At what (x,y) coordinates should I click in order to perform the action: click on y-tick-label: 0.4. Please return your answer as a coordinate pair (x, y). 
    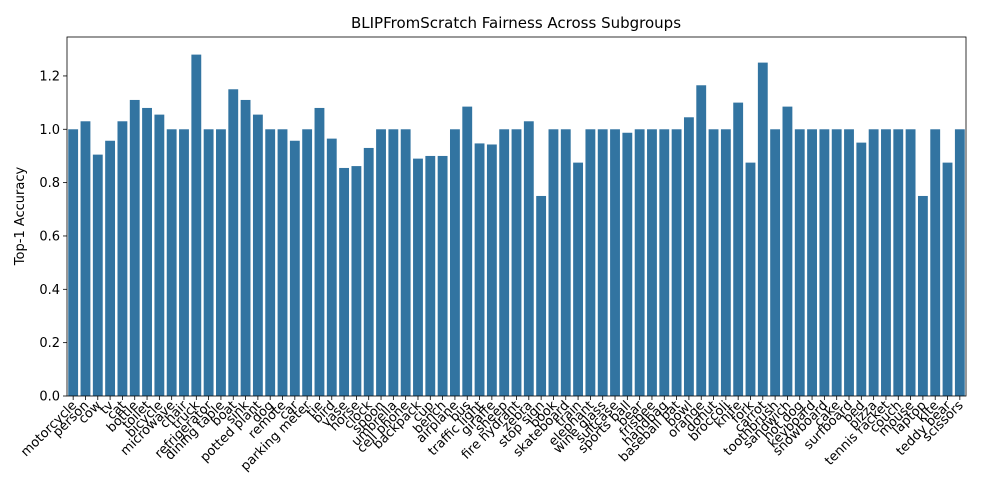
    Looking at the image, I should click on (49, 290).